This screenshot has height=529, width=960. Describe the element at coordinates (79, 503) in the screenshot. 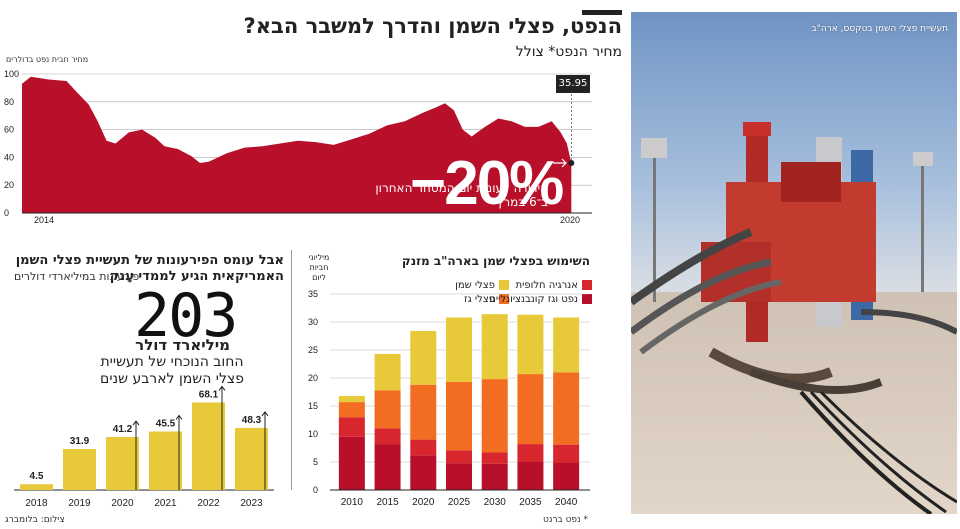

I see `debt-x-tick: 2019` at that location.